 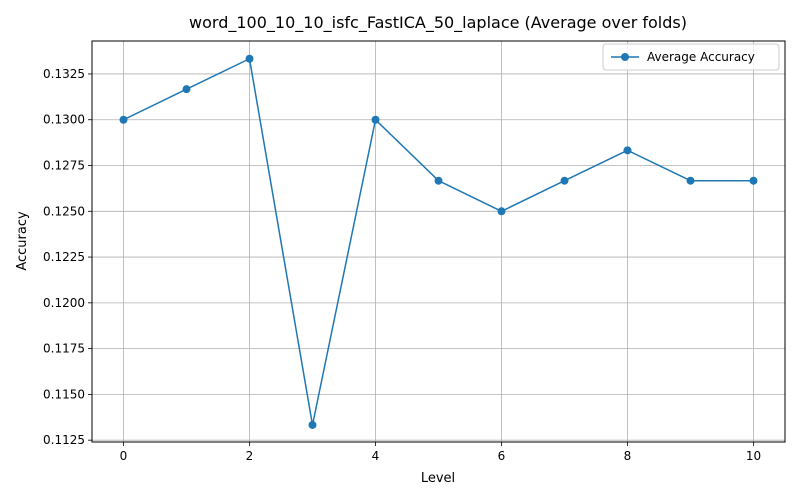 I want to click on legend-box, so click(x=691, y=57).